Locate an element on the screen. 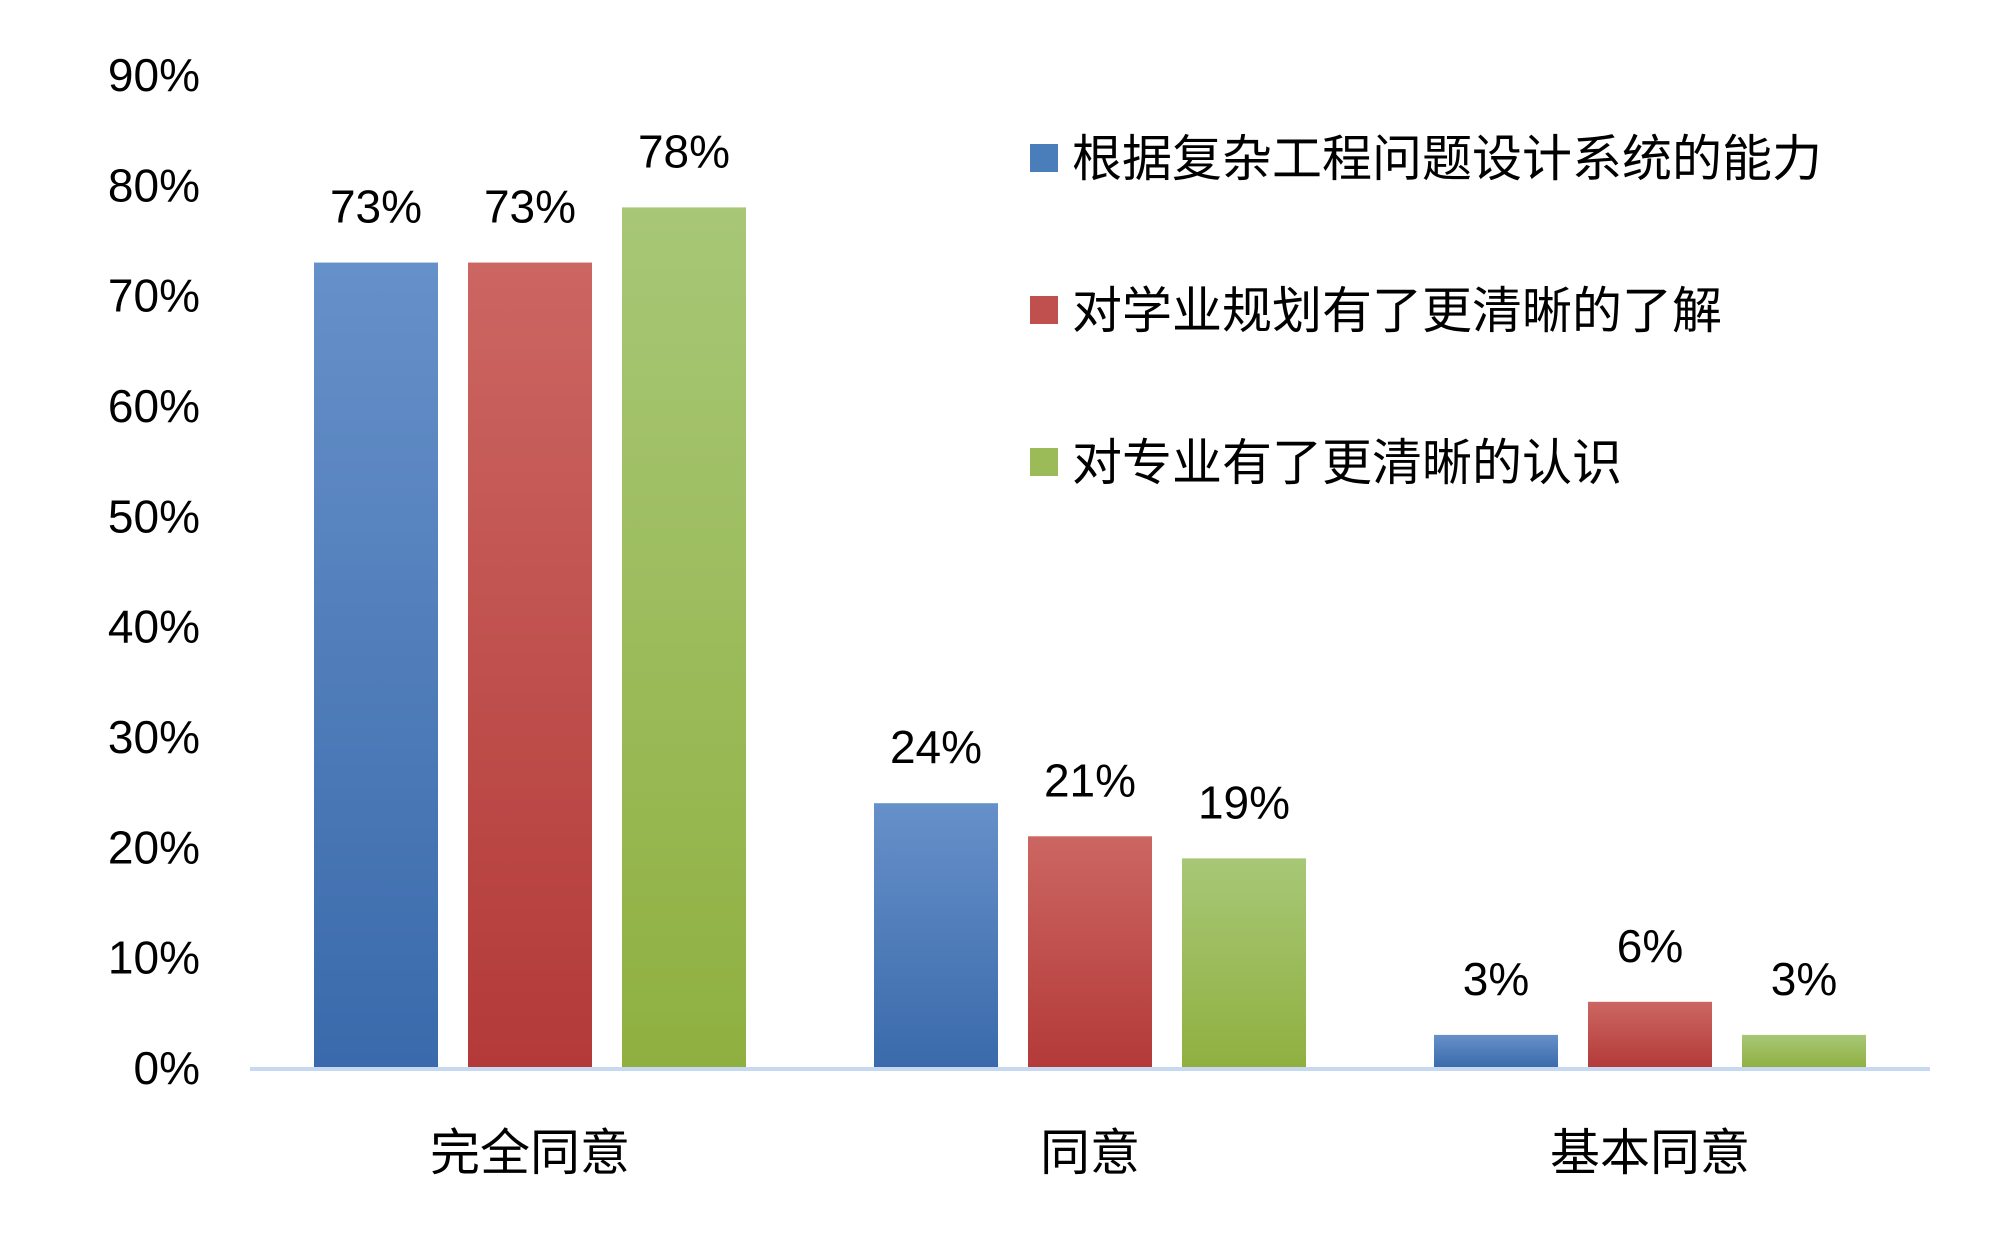 This screenshot has width=2000, height=1246. legend-label: 对专业有了更清晰的认识 is located at coordinates (1347, 463).